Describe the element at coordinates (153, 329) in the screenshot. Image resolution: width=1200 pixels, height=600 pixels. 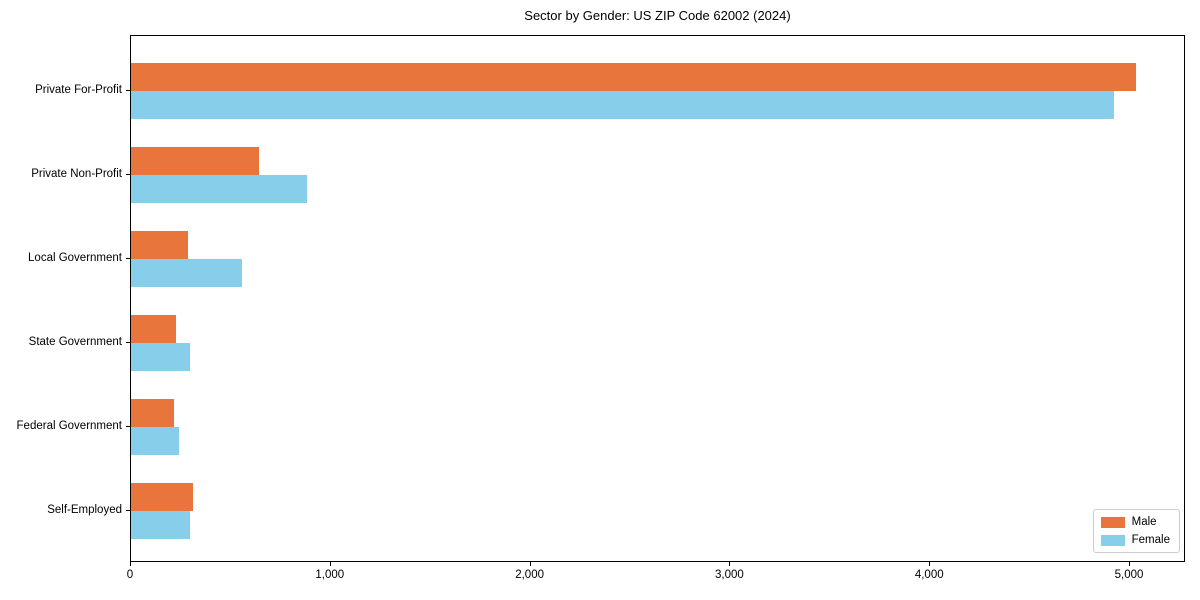
I see `bar-state-government-male` at that location.